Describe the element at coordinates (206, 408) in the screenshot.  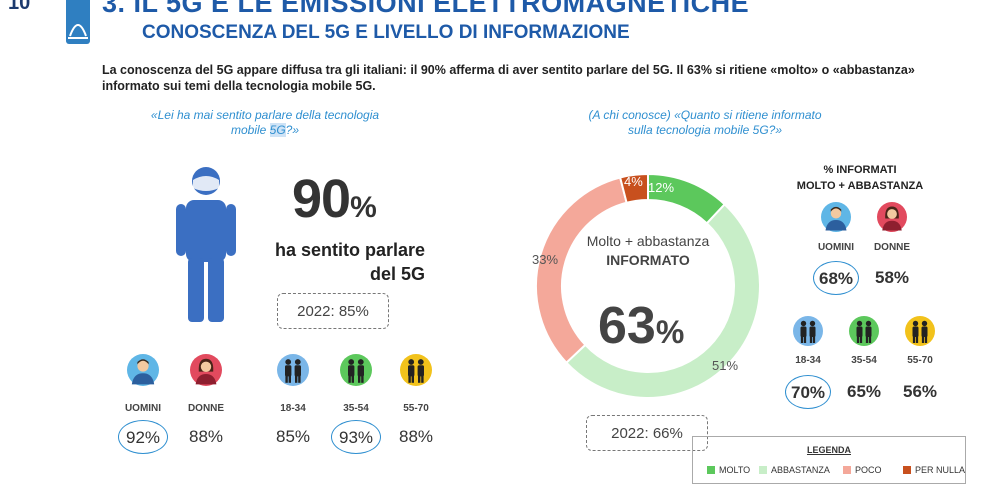
I see `heard-label-donne: DONNE` at that location.